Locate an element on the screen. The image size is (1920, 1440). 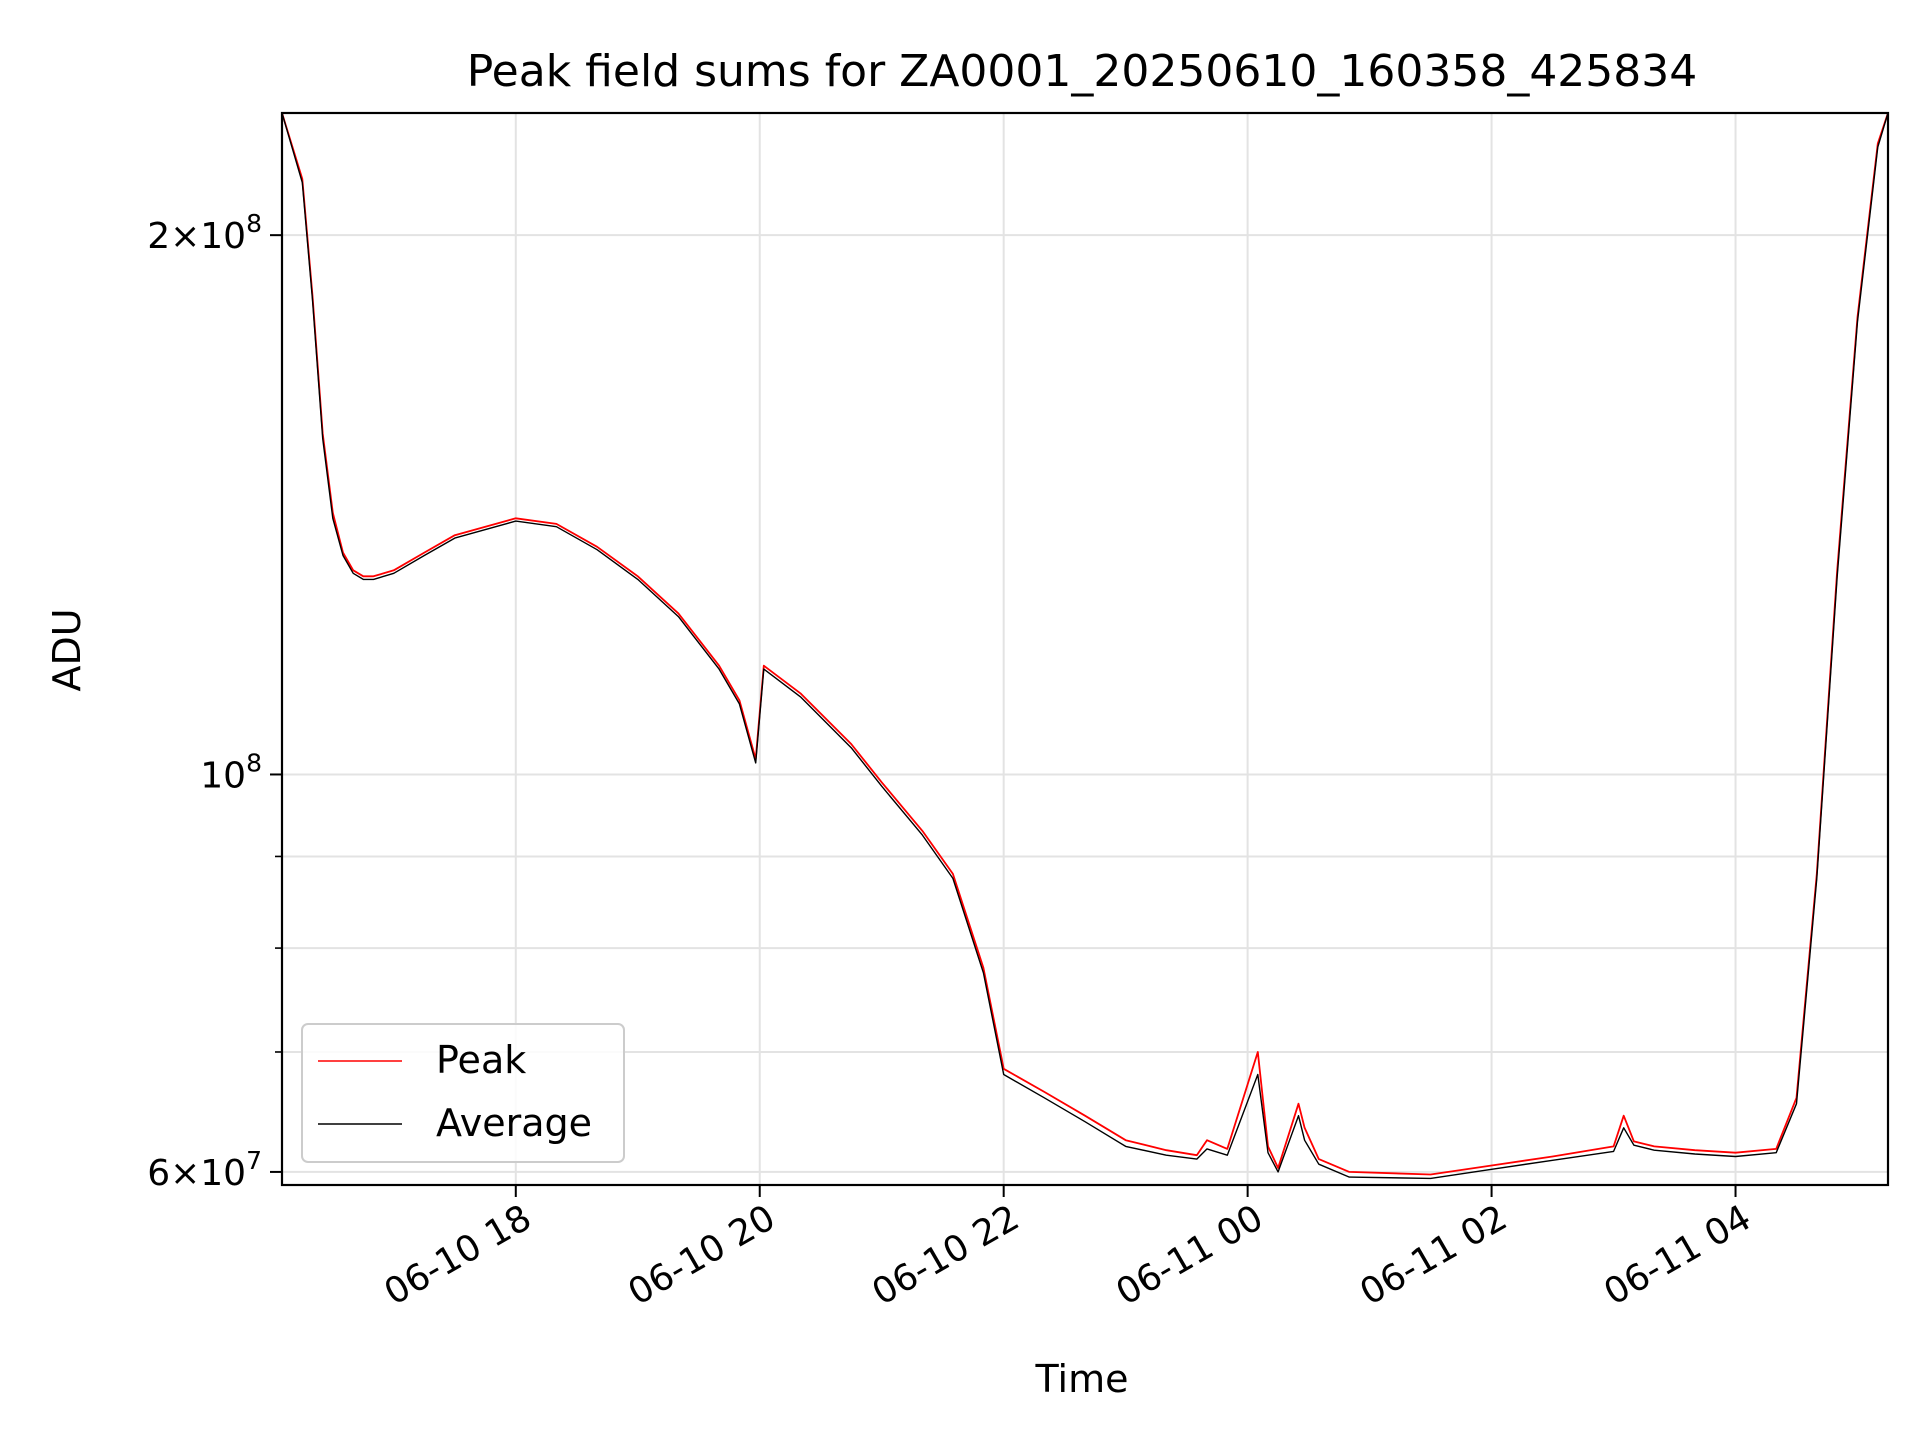
x-tick-label: 06-11 04 is located at coordinates (1677, 1255).